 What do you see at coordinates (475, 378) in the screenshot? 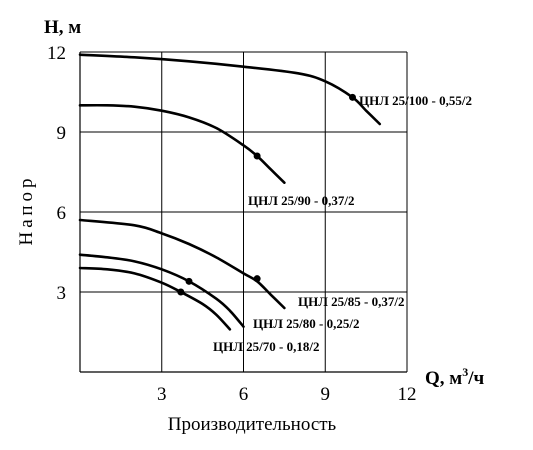
I see `x-unit-label-tail: /ч` at bounding box center [475, 378].